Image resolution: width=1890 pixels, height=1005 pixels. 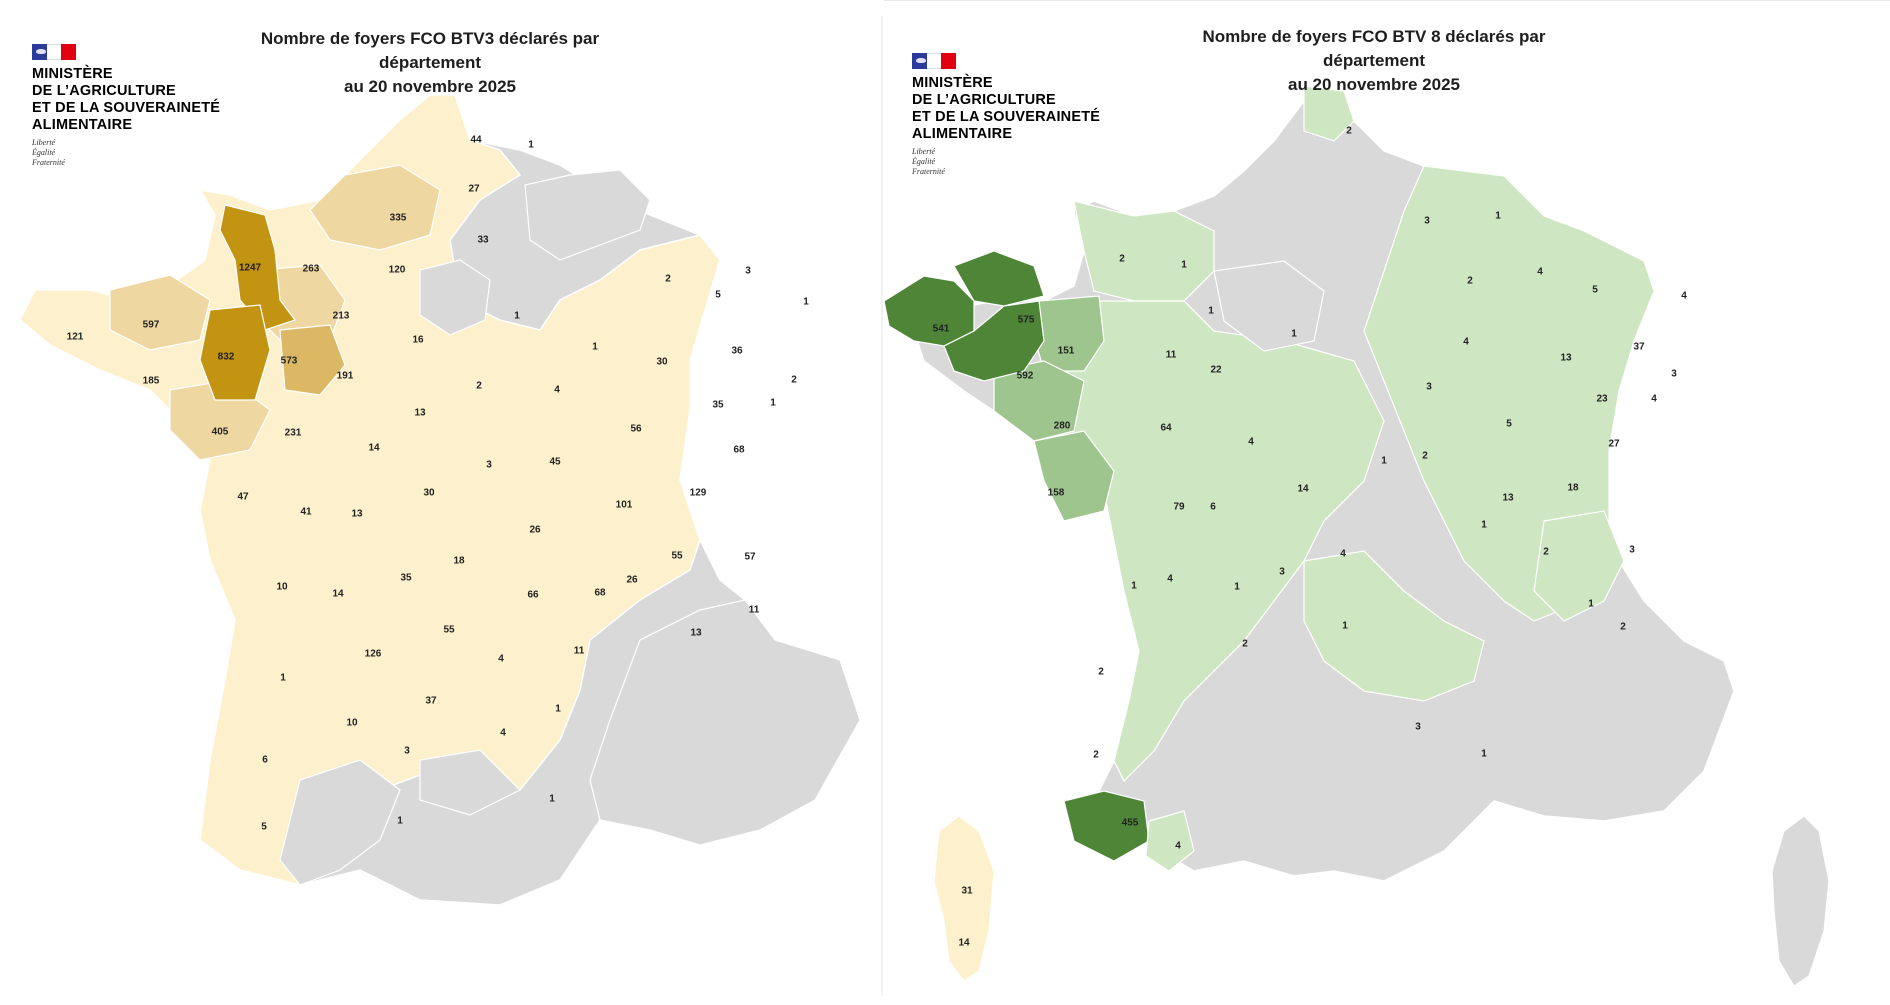 I want to click on btv8-department-count: 37, so click(x=1639, y=347).